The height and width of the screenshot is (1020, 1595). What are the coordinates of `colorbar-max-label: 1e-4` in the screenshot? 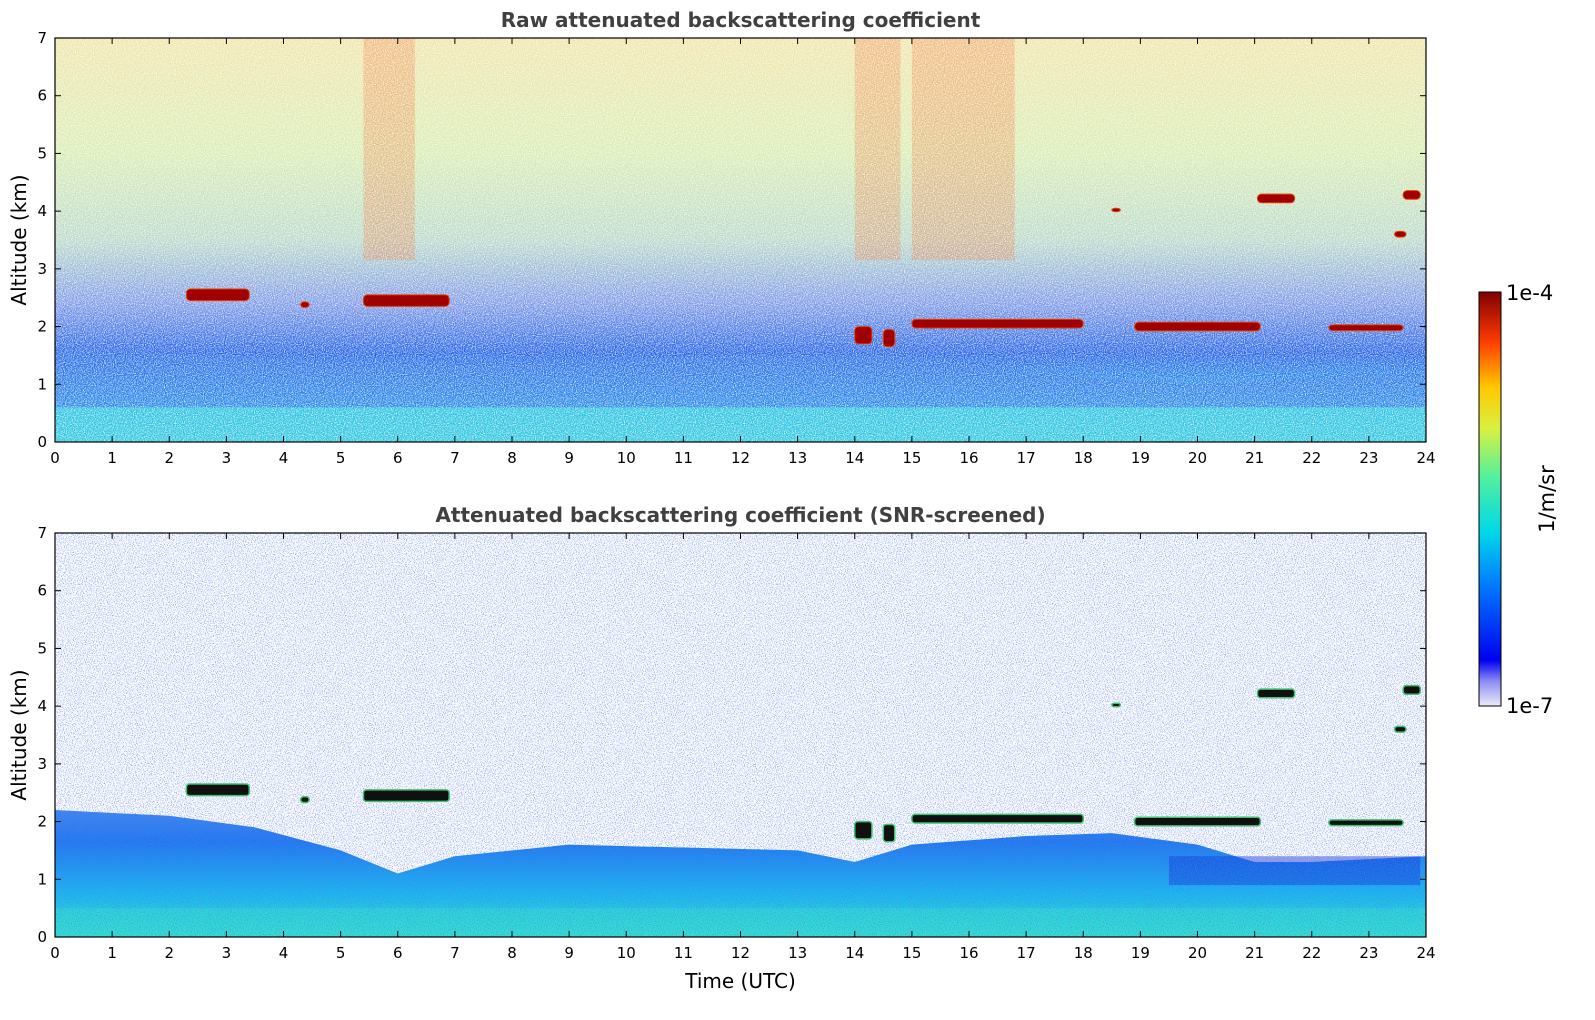 It's located at (1529, 293).